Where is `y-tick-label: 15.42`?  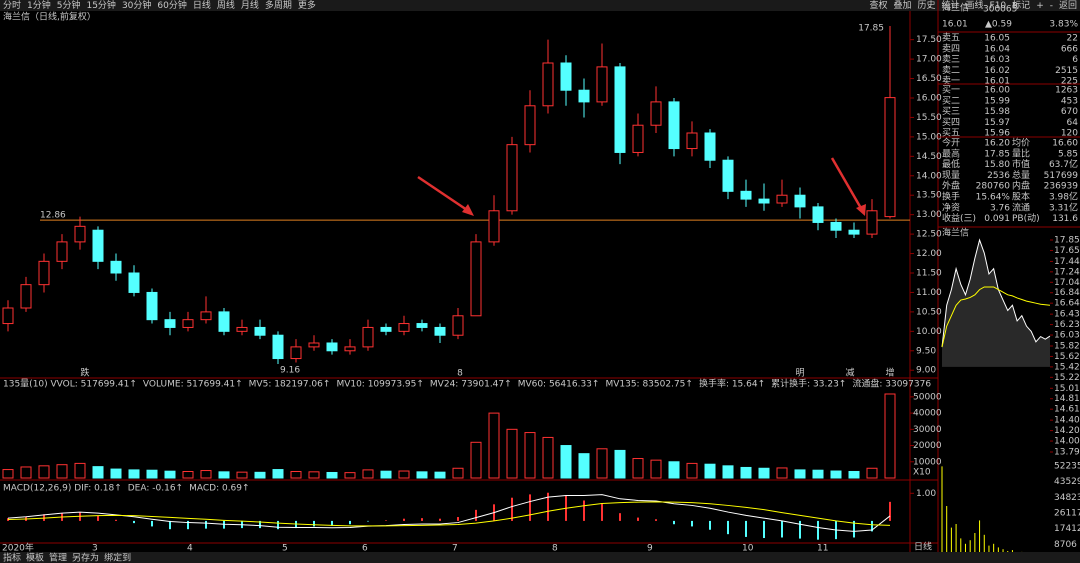
y-tick-label: 15.42 is located at coordinates (1067, 367).